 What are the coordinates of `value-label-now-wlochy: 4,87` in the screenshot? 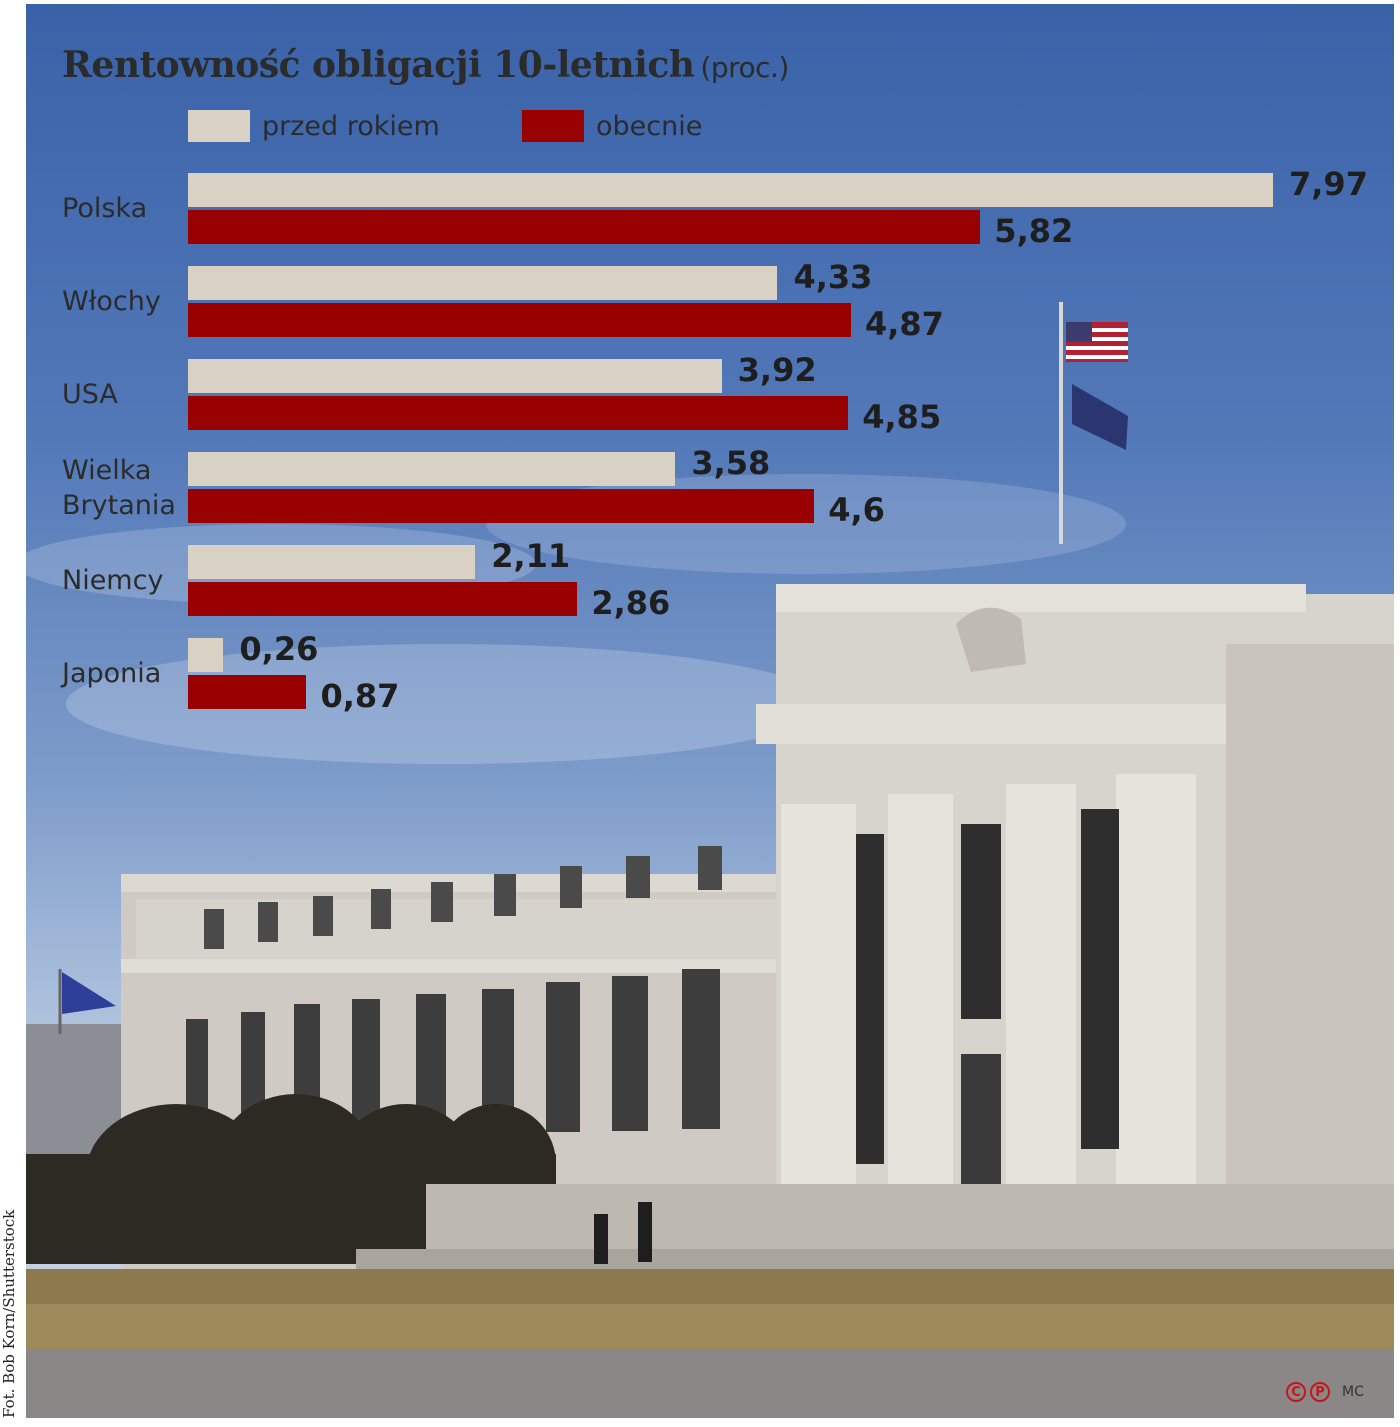 It's located at (904, 324).